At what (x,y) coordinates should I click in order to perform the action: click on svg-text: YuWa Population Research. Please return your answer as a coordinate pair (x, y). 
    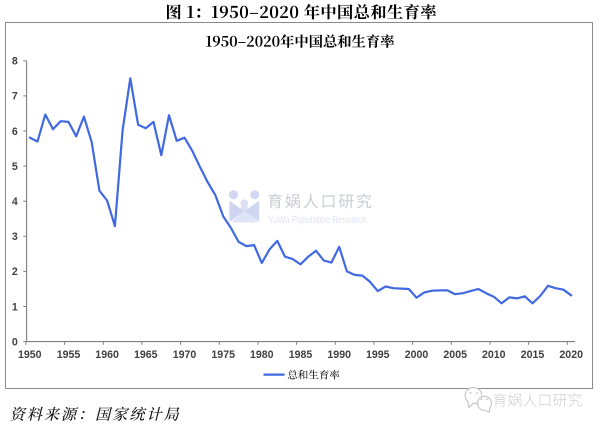
    Looking at the image, I should click on (317, 220).